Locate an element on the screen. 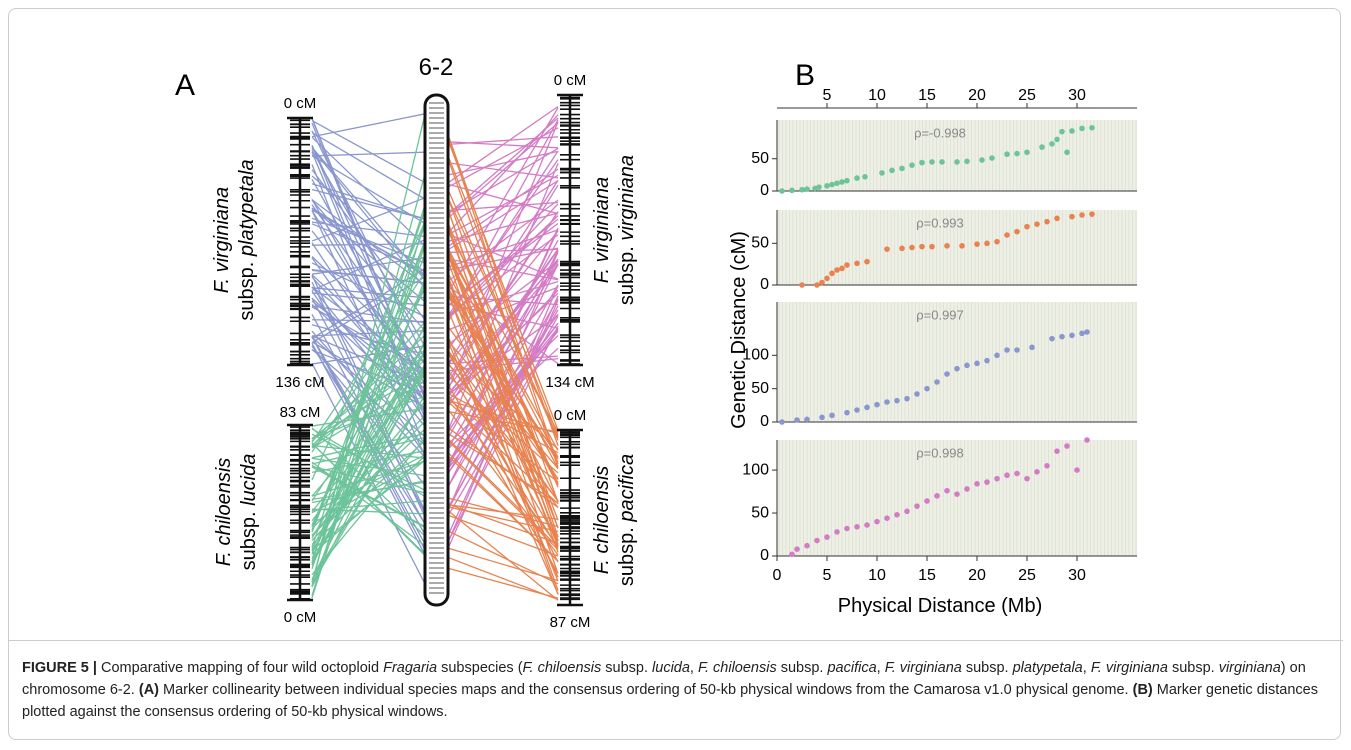  subspecies: lucida is located at coordinates (249, 480).